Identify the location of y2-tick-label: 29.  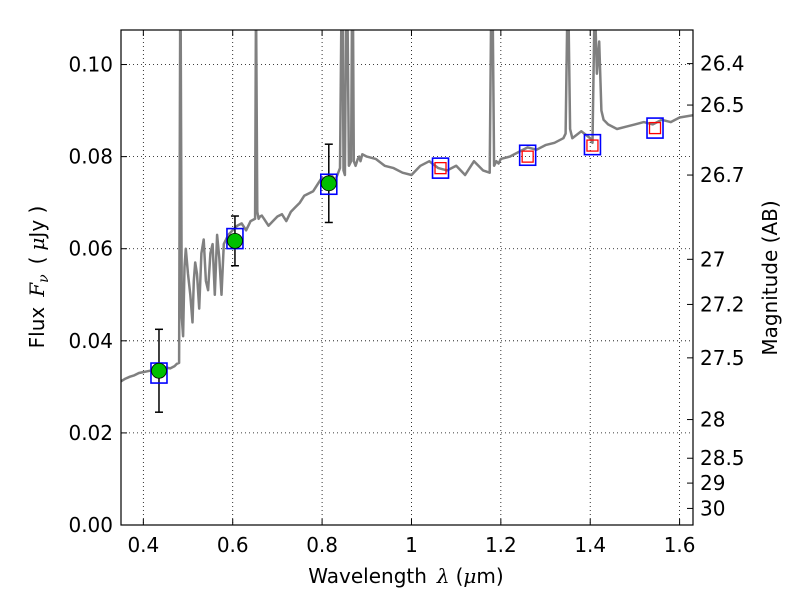
(712, 483).